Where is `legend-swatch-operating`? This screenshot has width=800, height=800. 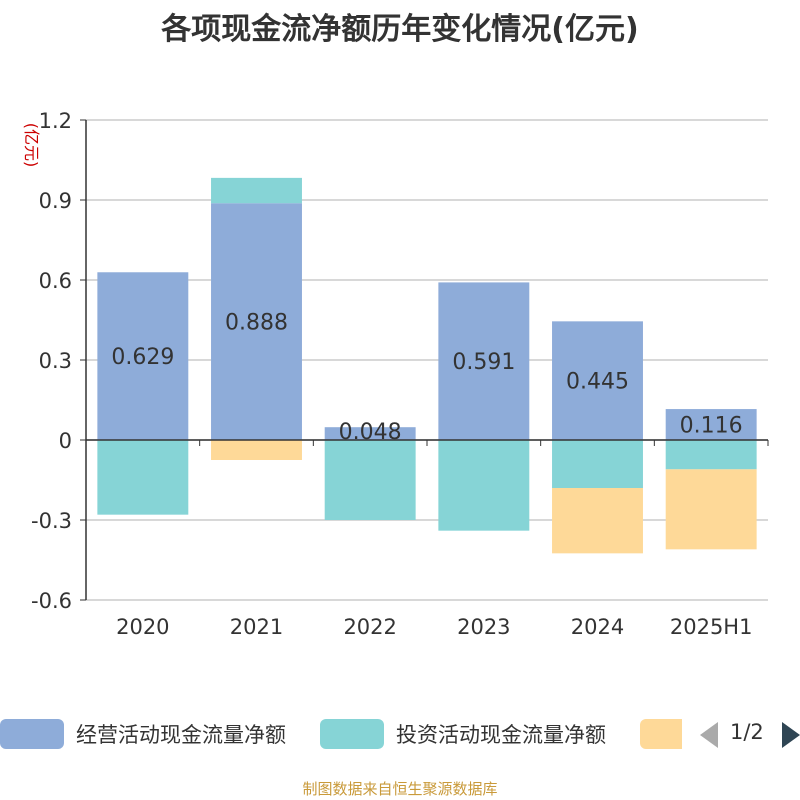 legend-swatch-operating is located at coordinates (32, 734).